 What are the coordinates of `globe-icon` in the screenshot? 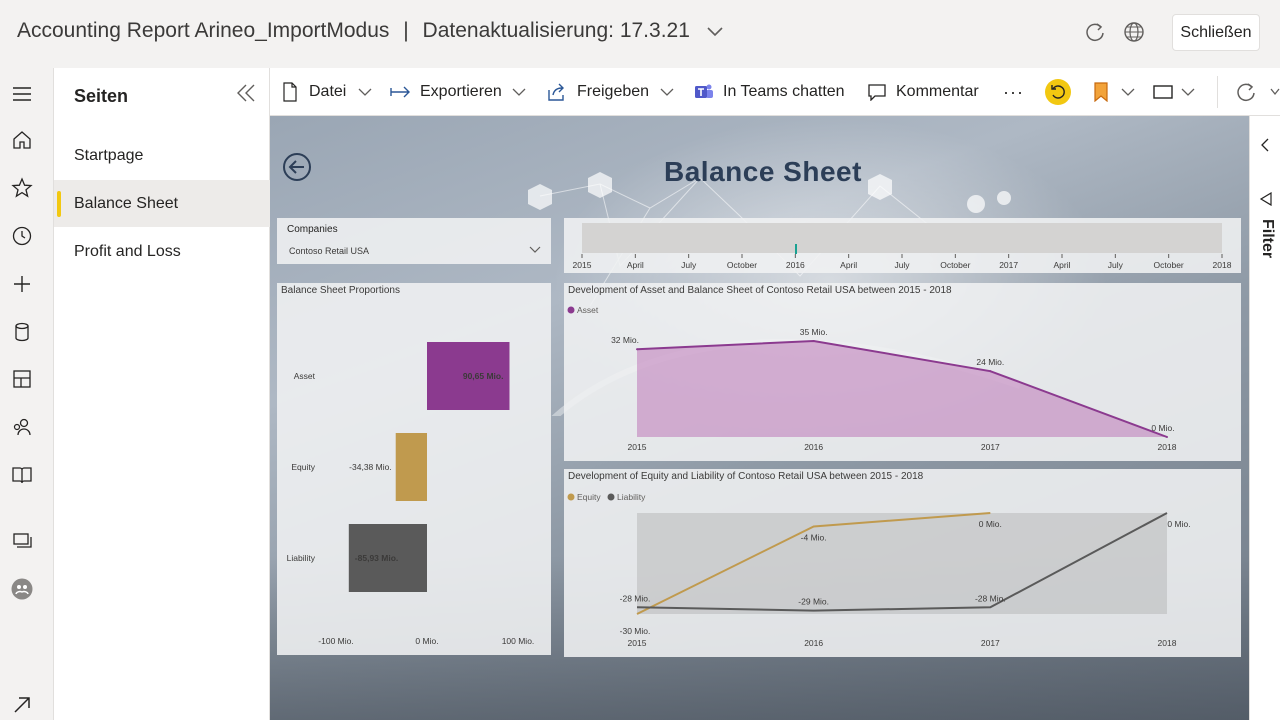 It's located at (1134, 32).